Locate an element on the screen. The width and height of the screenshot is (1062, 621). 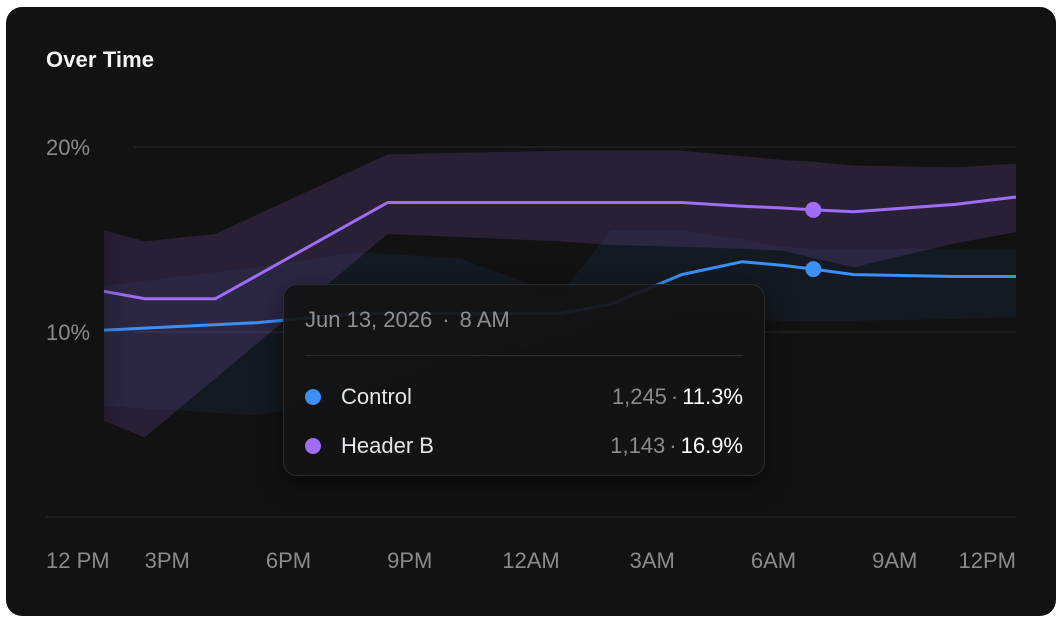
tooltip-row-header-b: Header B 1,143 · 16.9% is located at coordinates (524, 446).